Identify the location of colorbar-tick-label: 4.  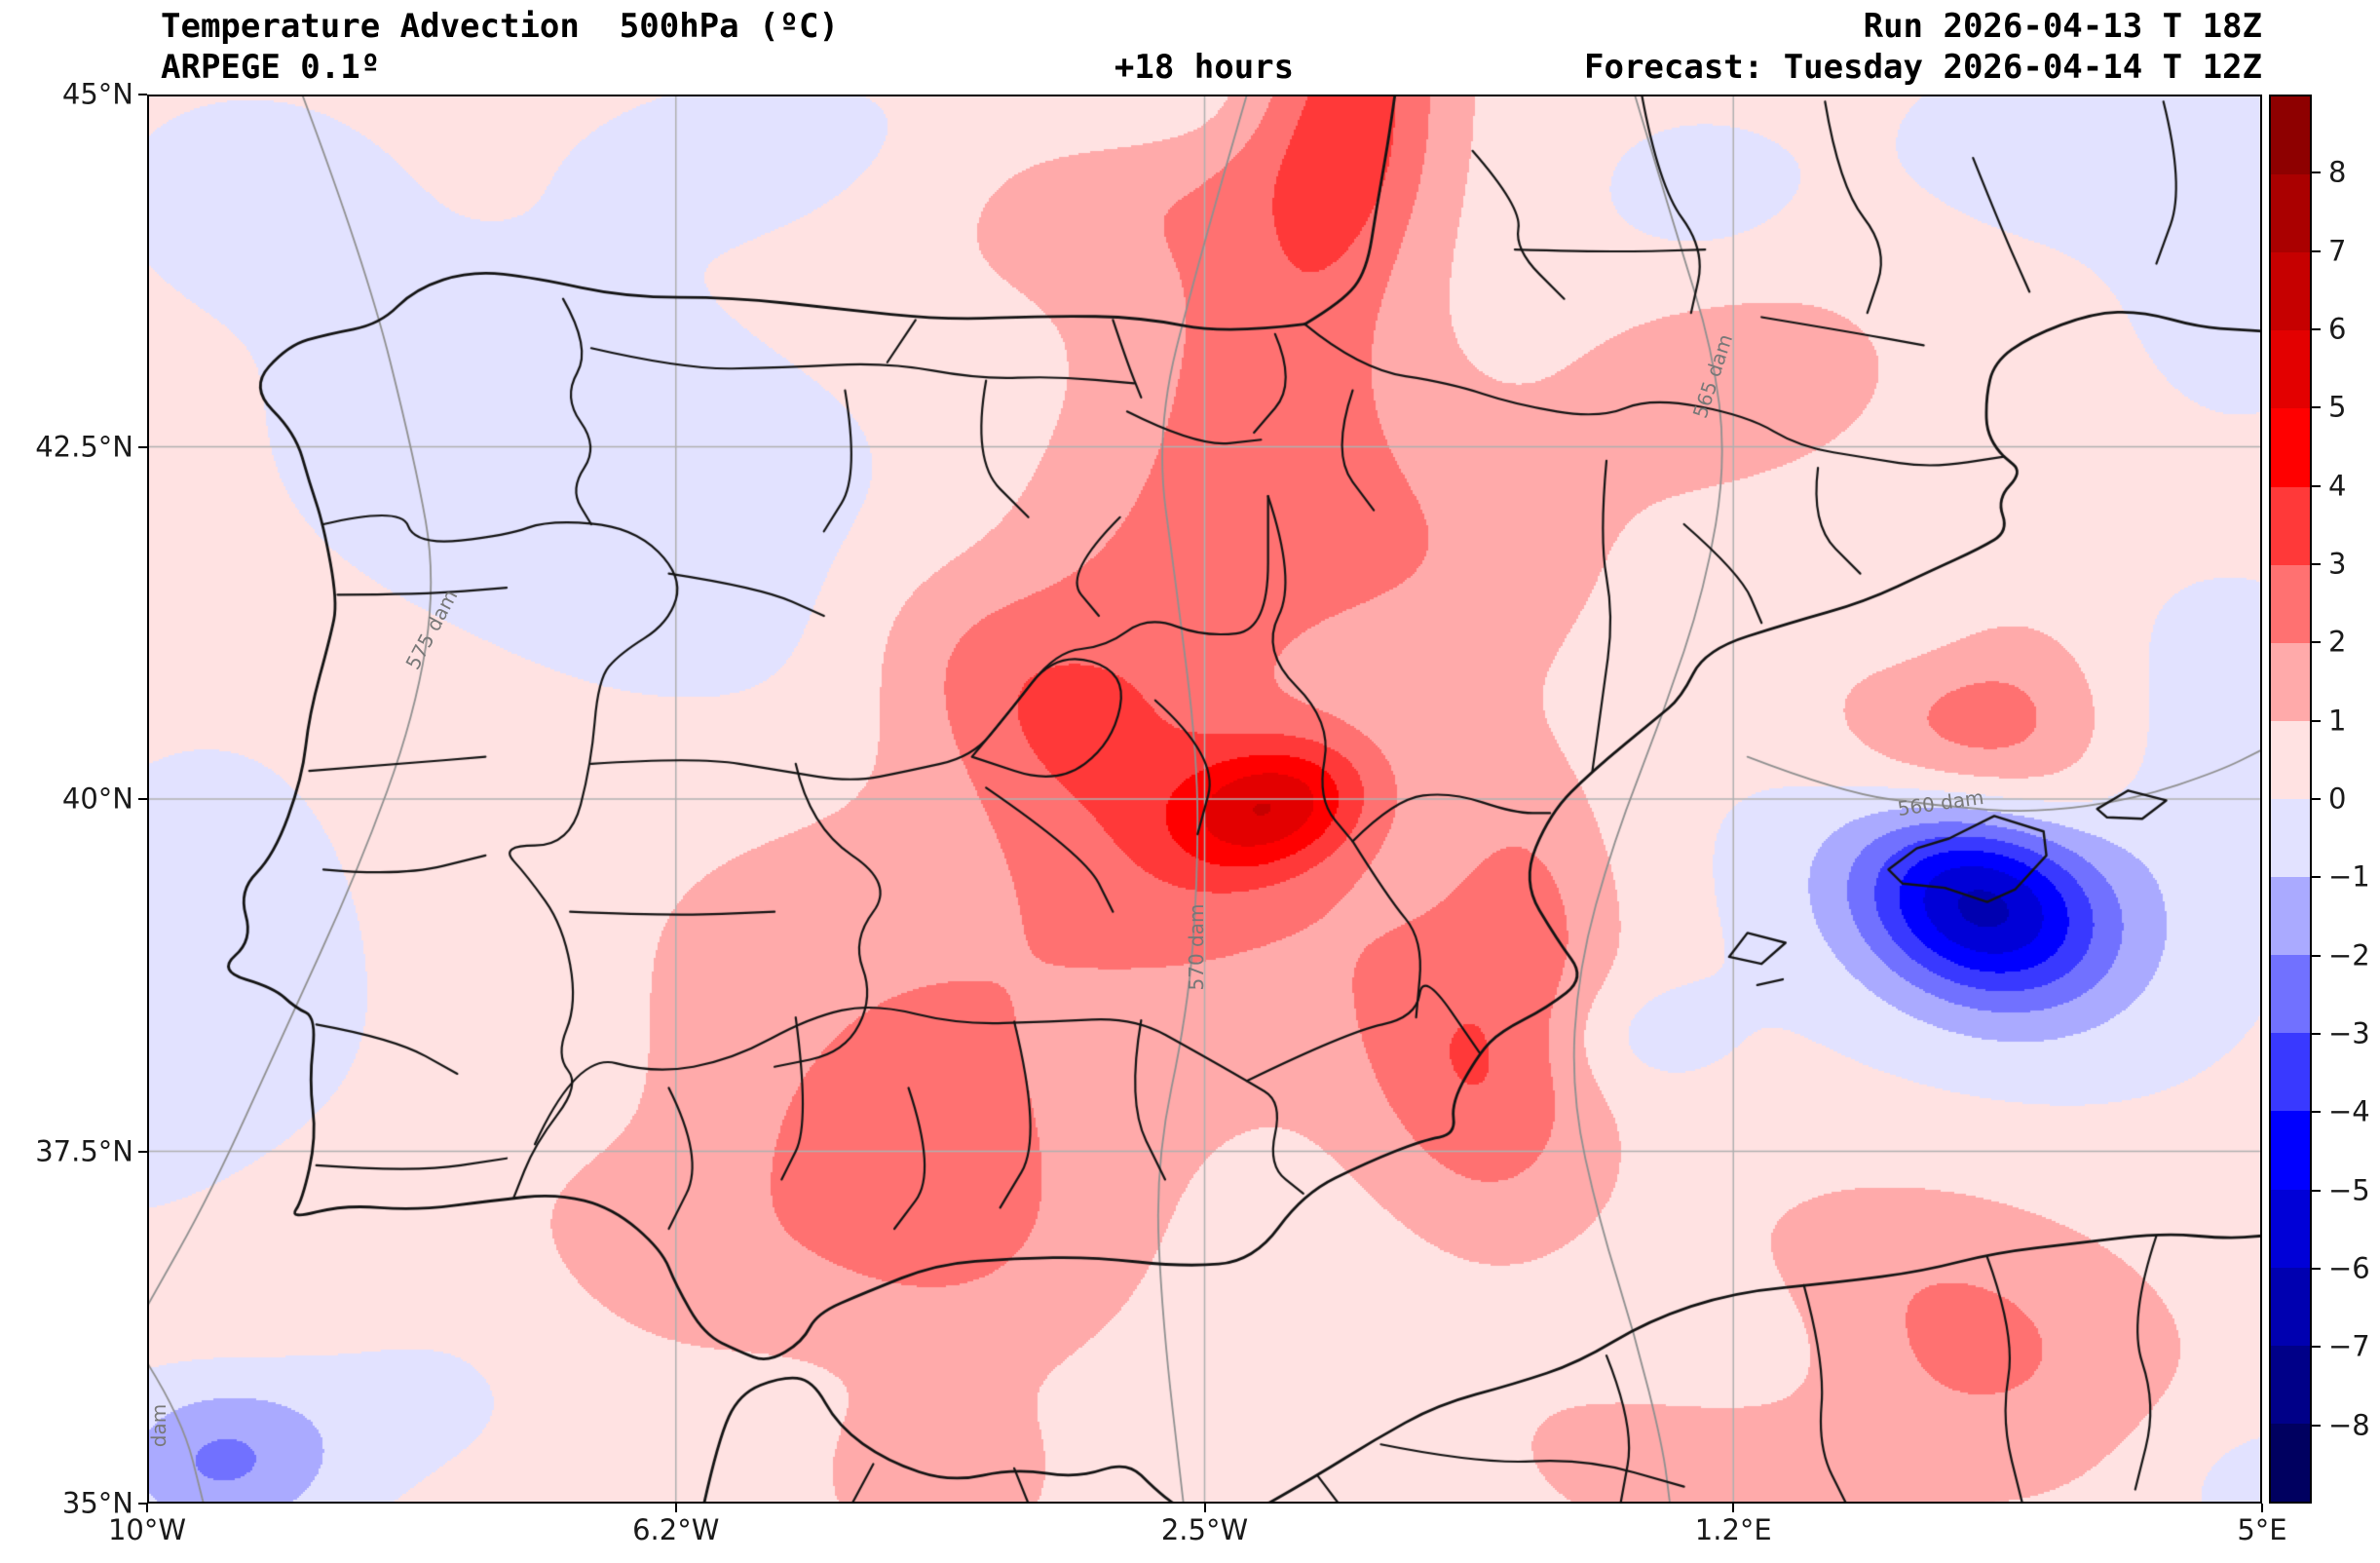
(2337, 486).